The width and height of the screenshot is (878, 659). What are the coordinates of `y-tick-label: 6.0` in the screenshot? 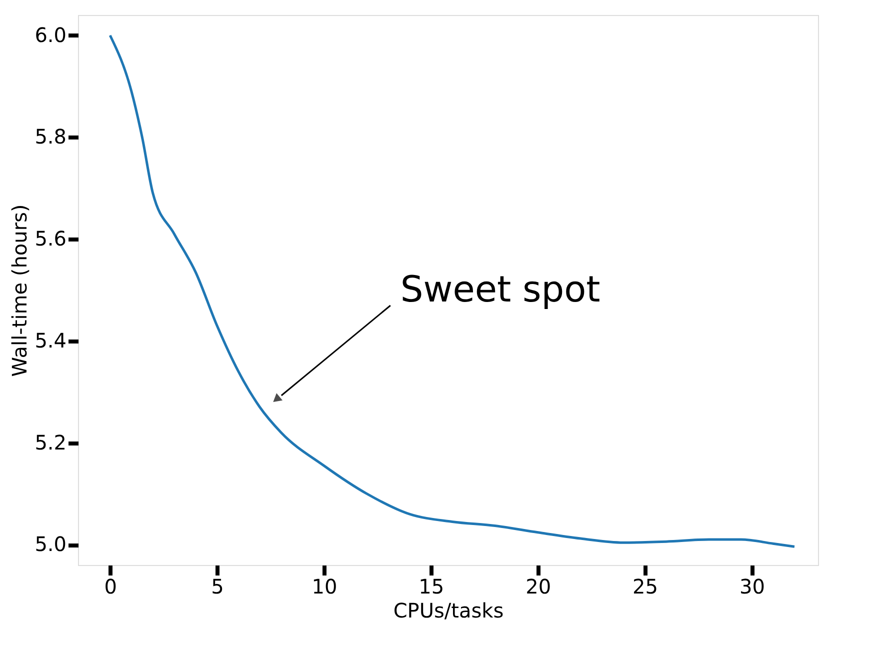 It's located at (50, 34).